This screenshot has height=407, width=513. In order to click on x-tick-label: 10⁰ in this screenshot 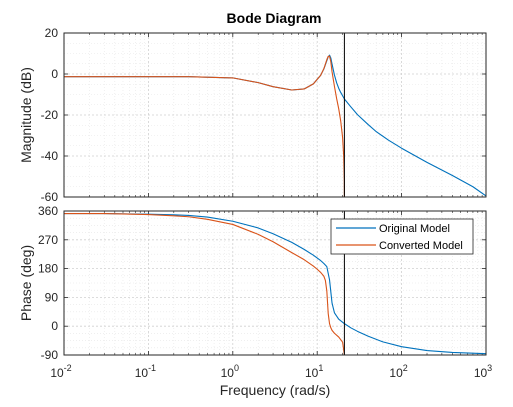, I will do `click(230, 371)`.